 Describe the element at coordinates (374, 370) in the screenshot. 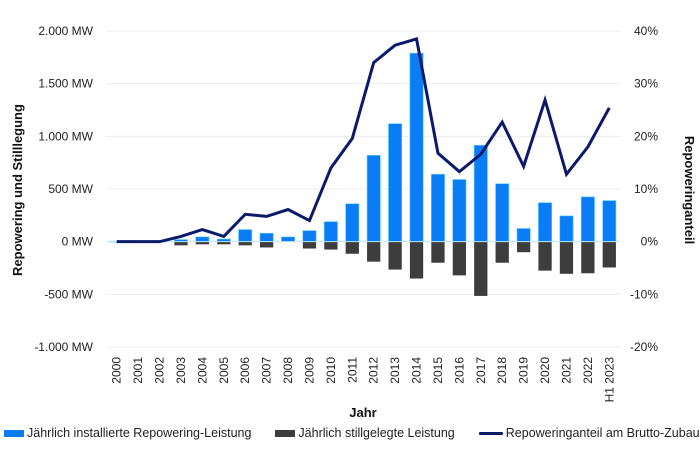

I see `x-tick-label: 2012` at that location.